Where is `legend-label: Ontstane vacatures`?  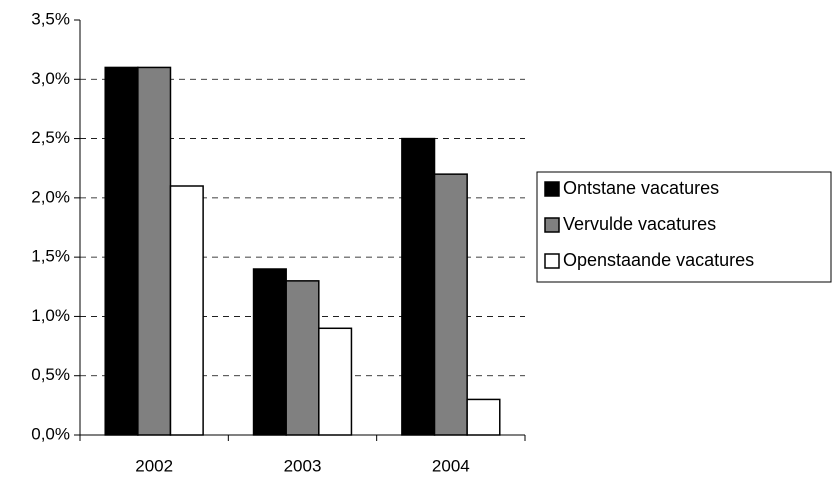 legend-label: Ontstane vacatures is located at coordinates (641, 188).